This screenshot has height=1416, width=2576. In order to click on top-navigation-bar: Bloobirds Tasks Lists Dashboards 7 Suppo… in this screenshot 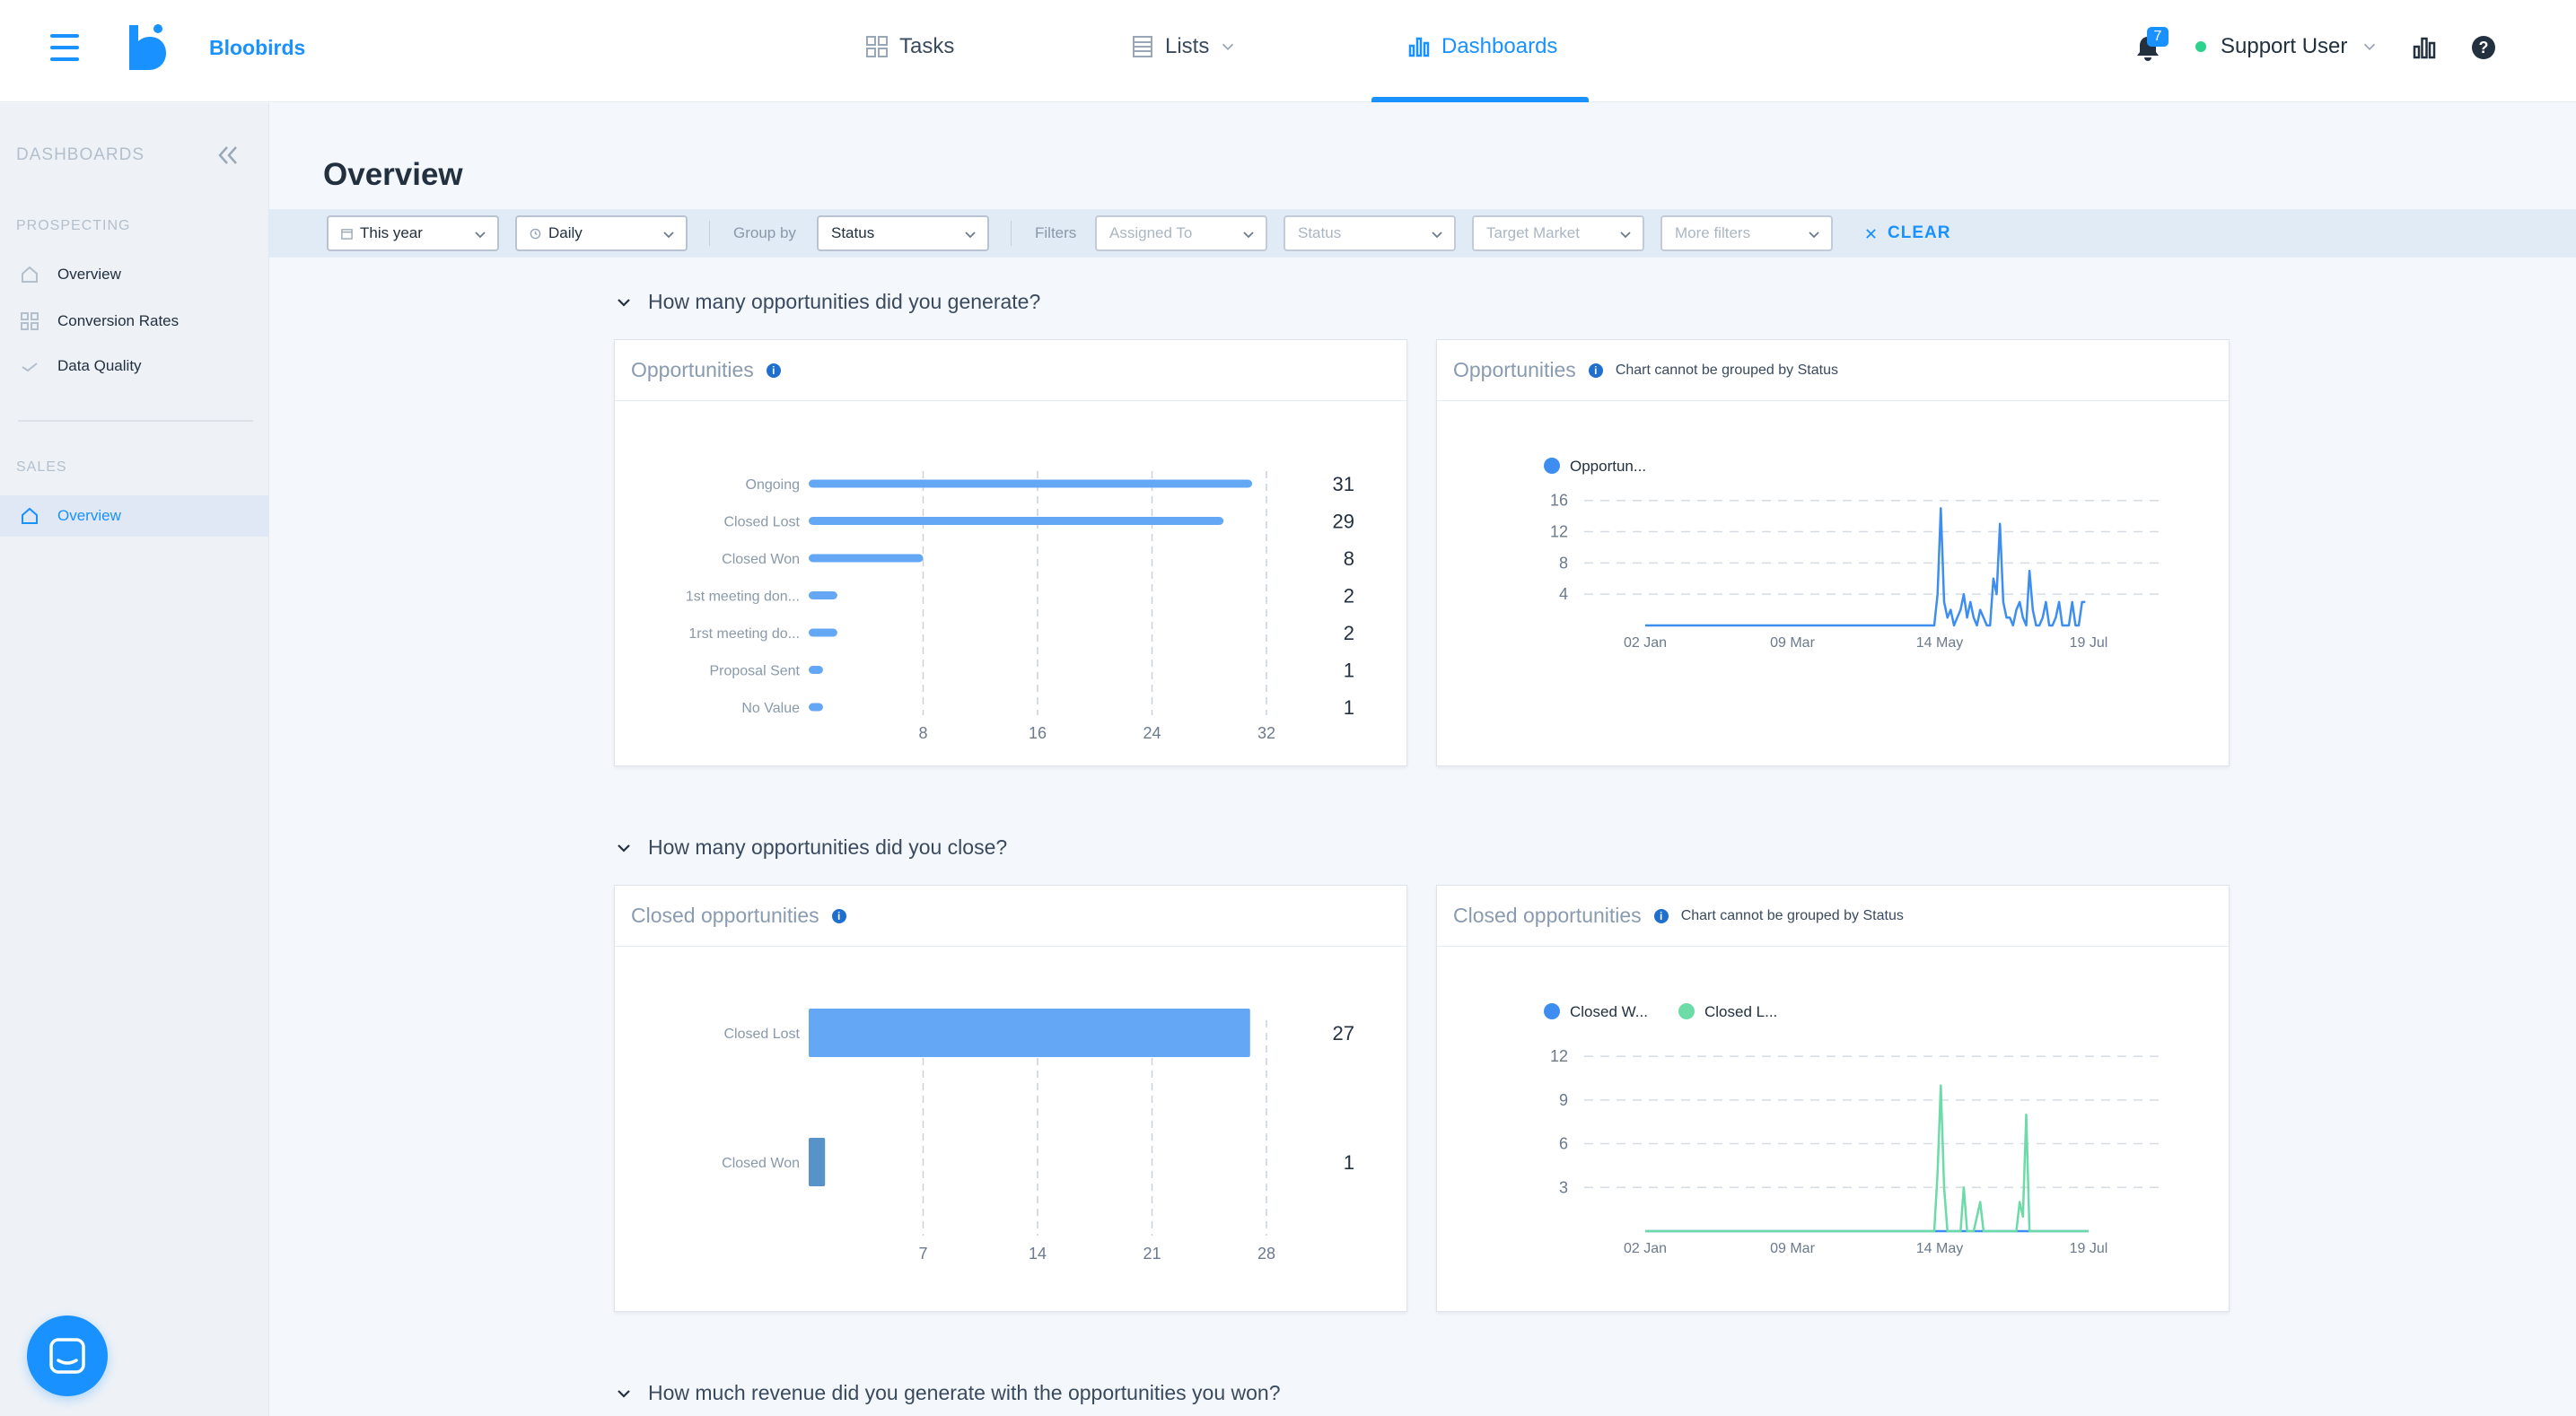, I will do `click(1288, 51)`.